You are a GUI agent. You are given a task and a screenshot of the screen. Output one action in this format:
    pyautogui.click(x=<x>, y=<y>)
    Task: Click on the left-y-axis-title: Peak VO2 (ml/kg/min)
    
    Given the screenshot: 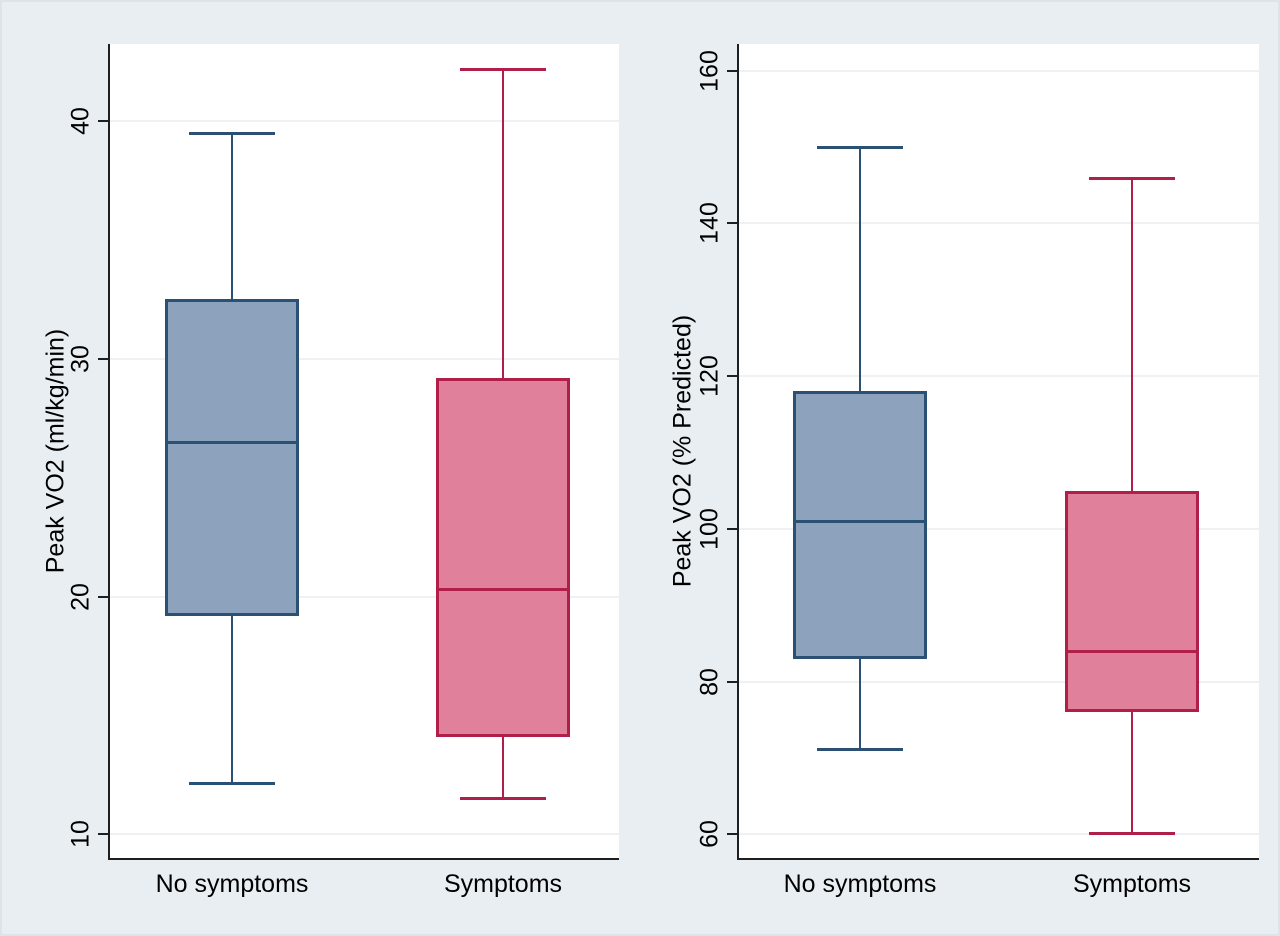 What is the action you would take?
    pyautogui.click(x=55, y=451)
    